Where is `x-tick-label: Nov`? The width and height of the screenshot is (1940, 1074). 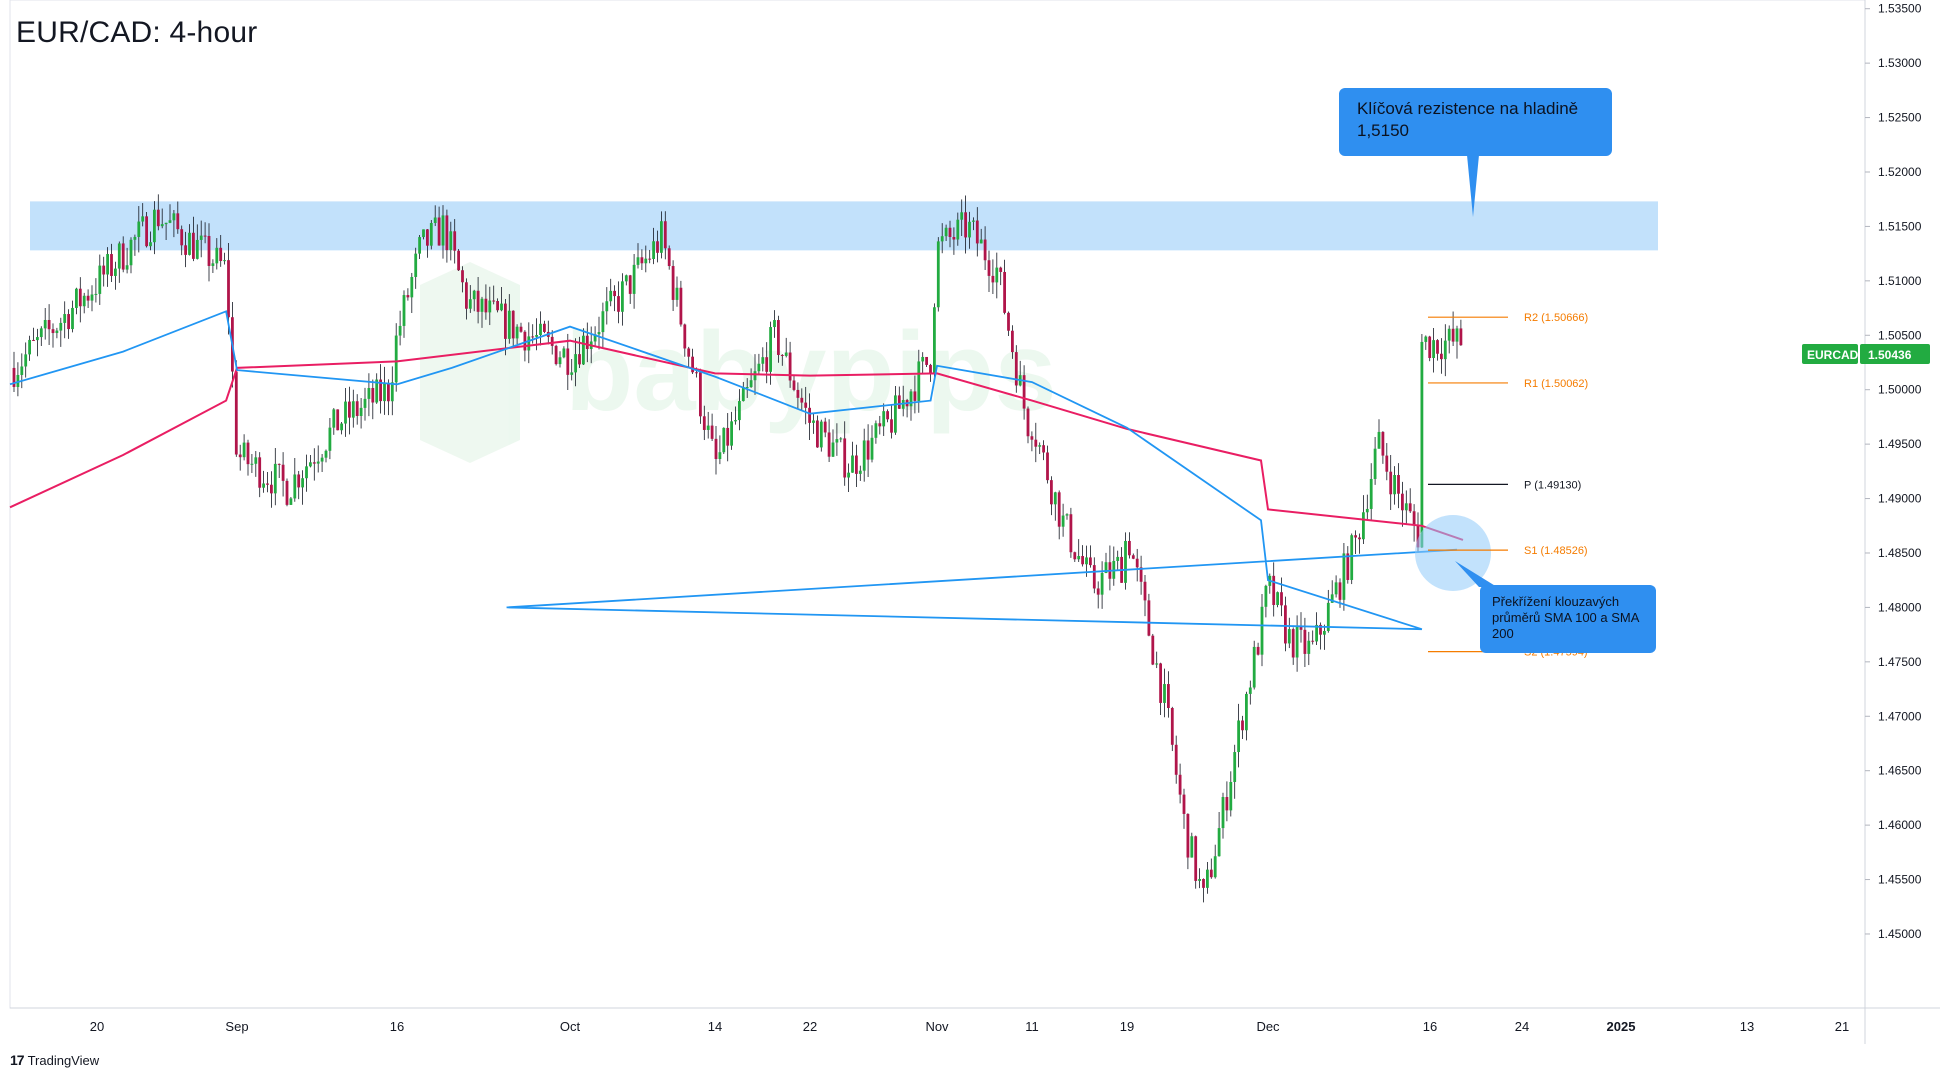 x-tick-label: Nov is located at coordinates (937, 1026).